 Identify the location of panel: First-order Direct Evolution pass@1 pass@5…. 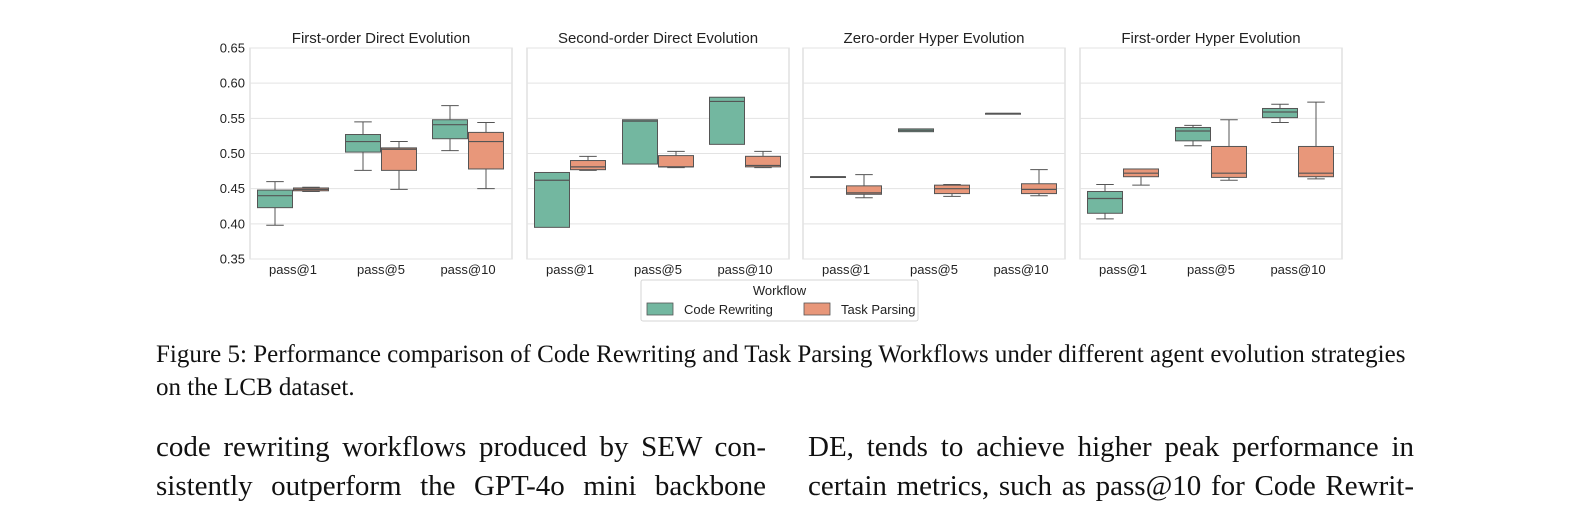
(381, 153).